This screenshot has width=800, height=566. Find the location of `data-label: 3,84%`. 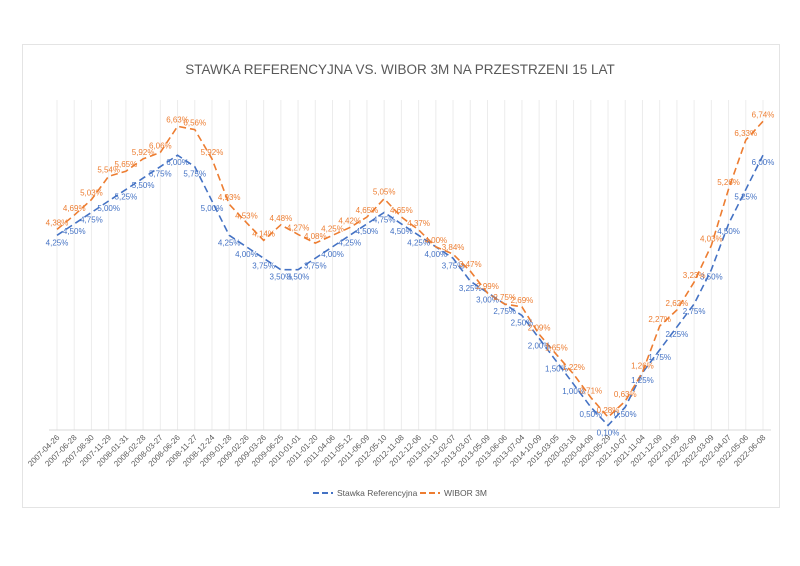

data-label: 3,84% is located at coordinates (453, 247).